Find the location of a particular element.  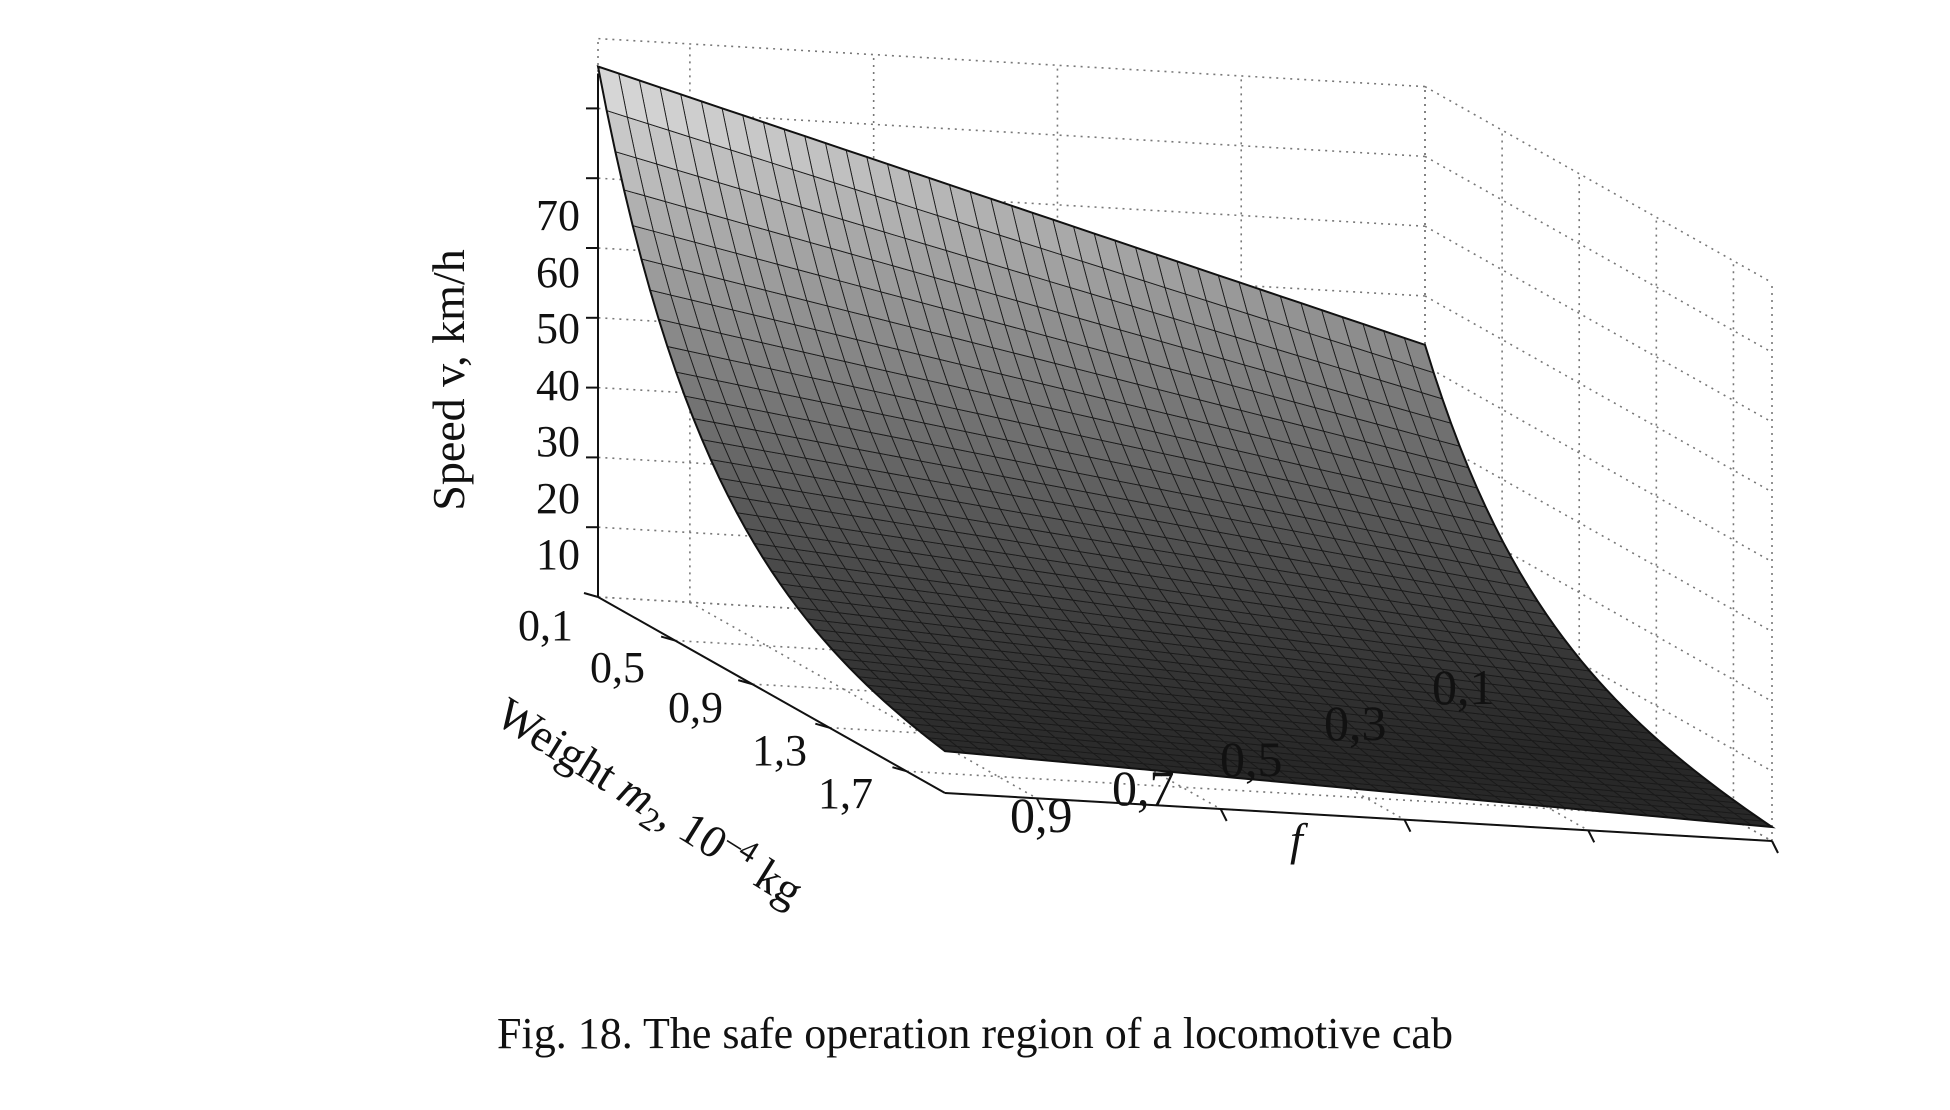

x-tick-label: 0,9 is located at coordinates (695, 707).